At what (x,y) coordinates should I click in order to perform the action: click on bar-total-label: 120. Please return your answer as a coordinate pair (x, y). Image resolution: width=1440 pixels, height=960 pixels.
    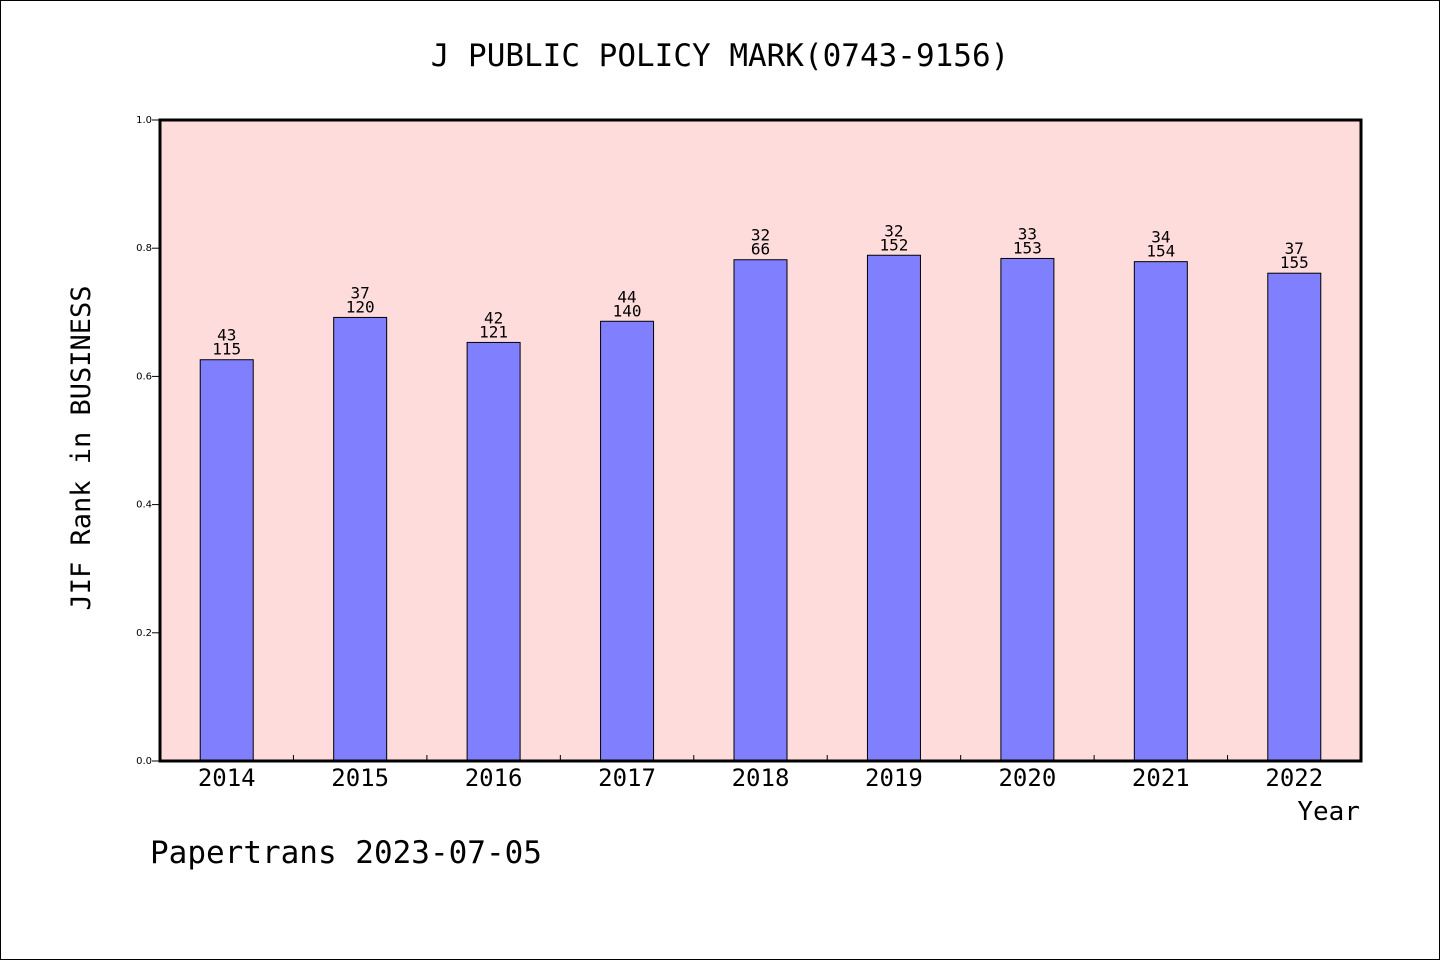
    Looking at the image, I should click on (360, 306).